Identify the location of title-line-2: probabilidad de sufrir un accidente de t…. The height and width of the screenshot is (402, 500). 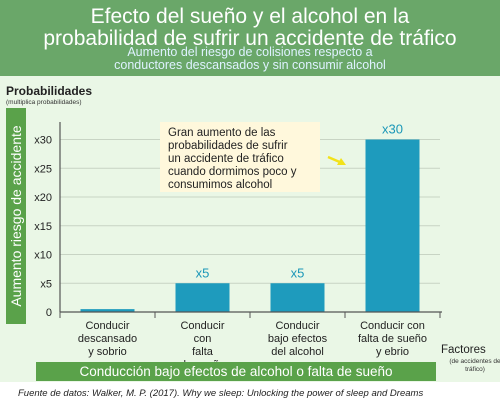
(250, 38).